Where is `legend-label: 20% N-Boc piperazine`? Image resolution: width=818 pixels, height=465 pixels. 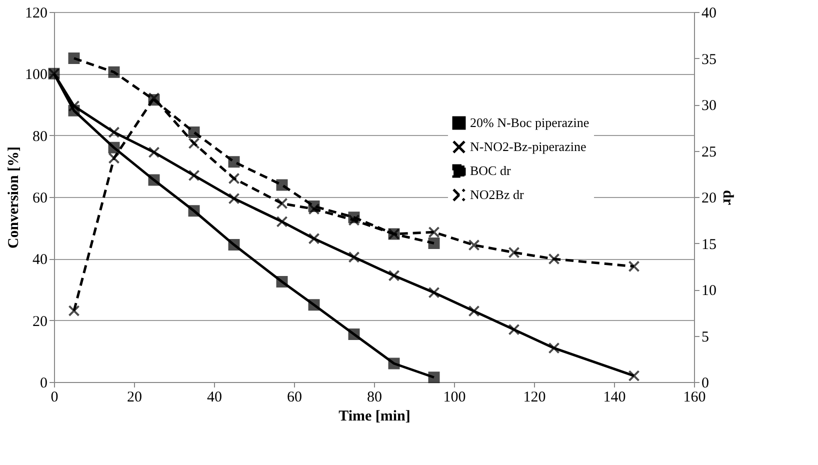
legend-label: 20% N-Boc piperazine is located at coordinates (530, 122).